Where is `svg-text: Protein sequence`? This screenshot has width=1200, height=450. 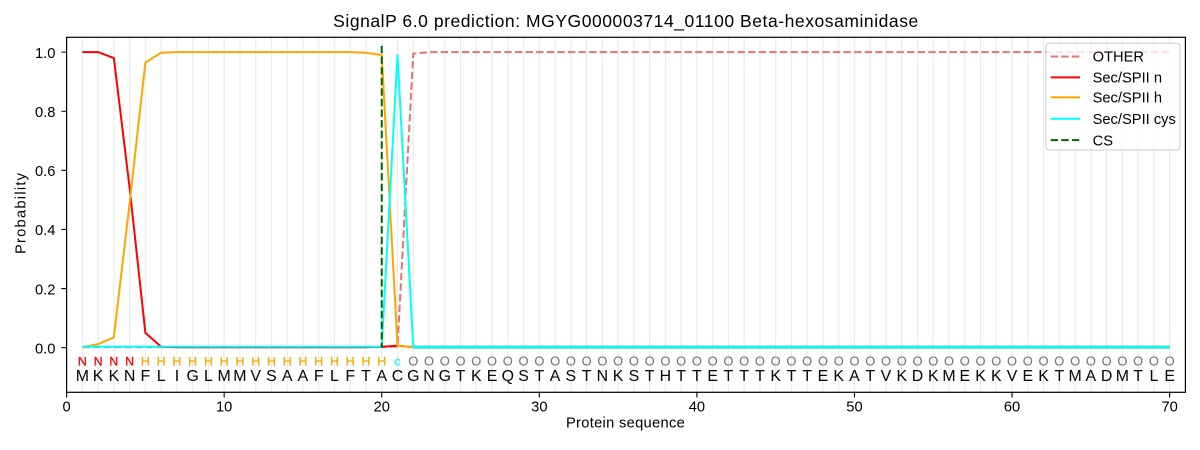 svg-text: Protein sequence is located at coordinates (625, 424).